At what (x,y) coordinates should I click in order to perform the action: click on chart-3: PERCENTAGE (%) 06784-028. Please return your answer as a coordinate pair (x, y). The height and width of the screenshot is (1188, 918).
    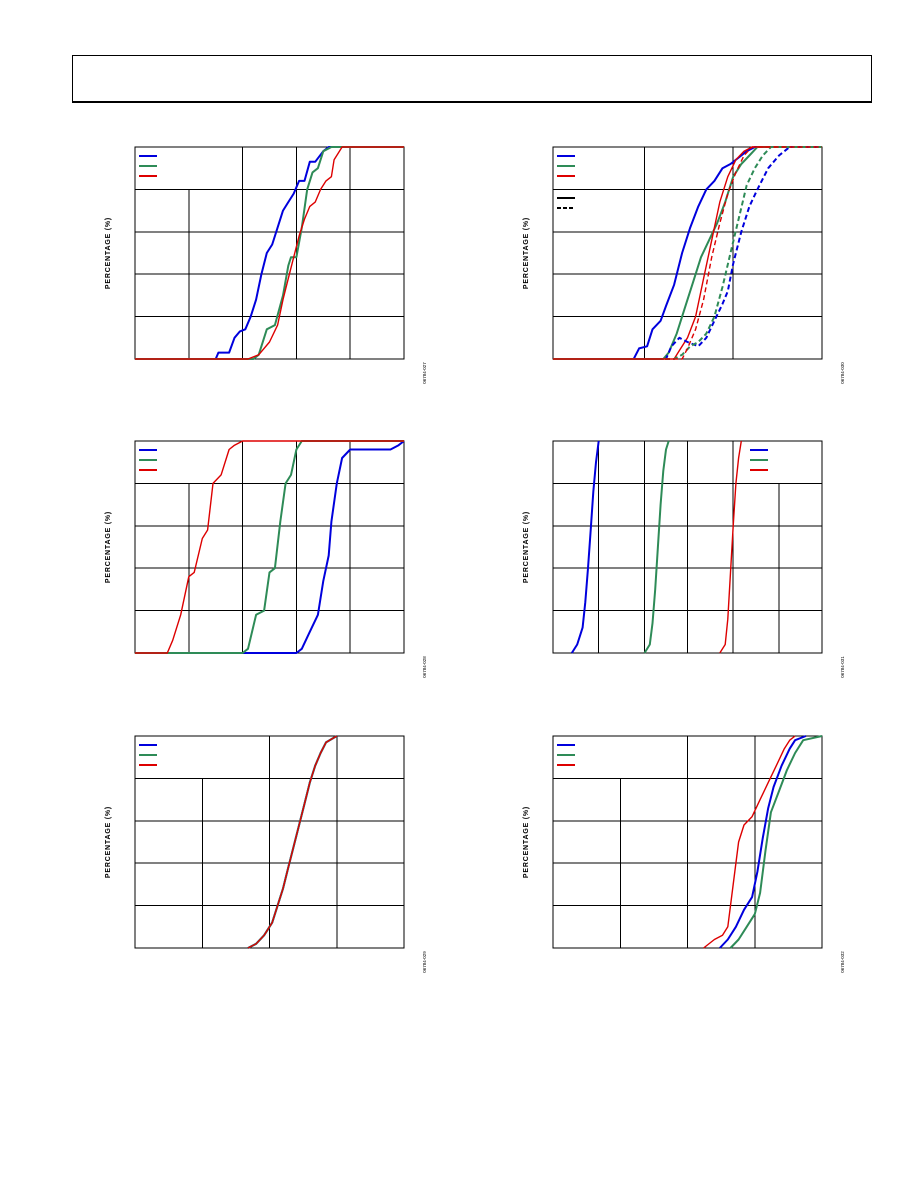
    Looking at the image, I should click on (266, 559).